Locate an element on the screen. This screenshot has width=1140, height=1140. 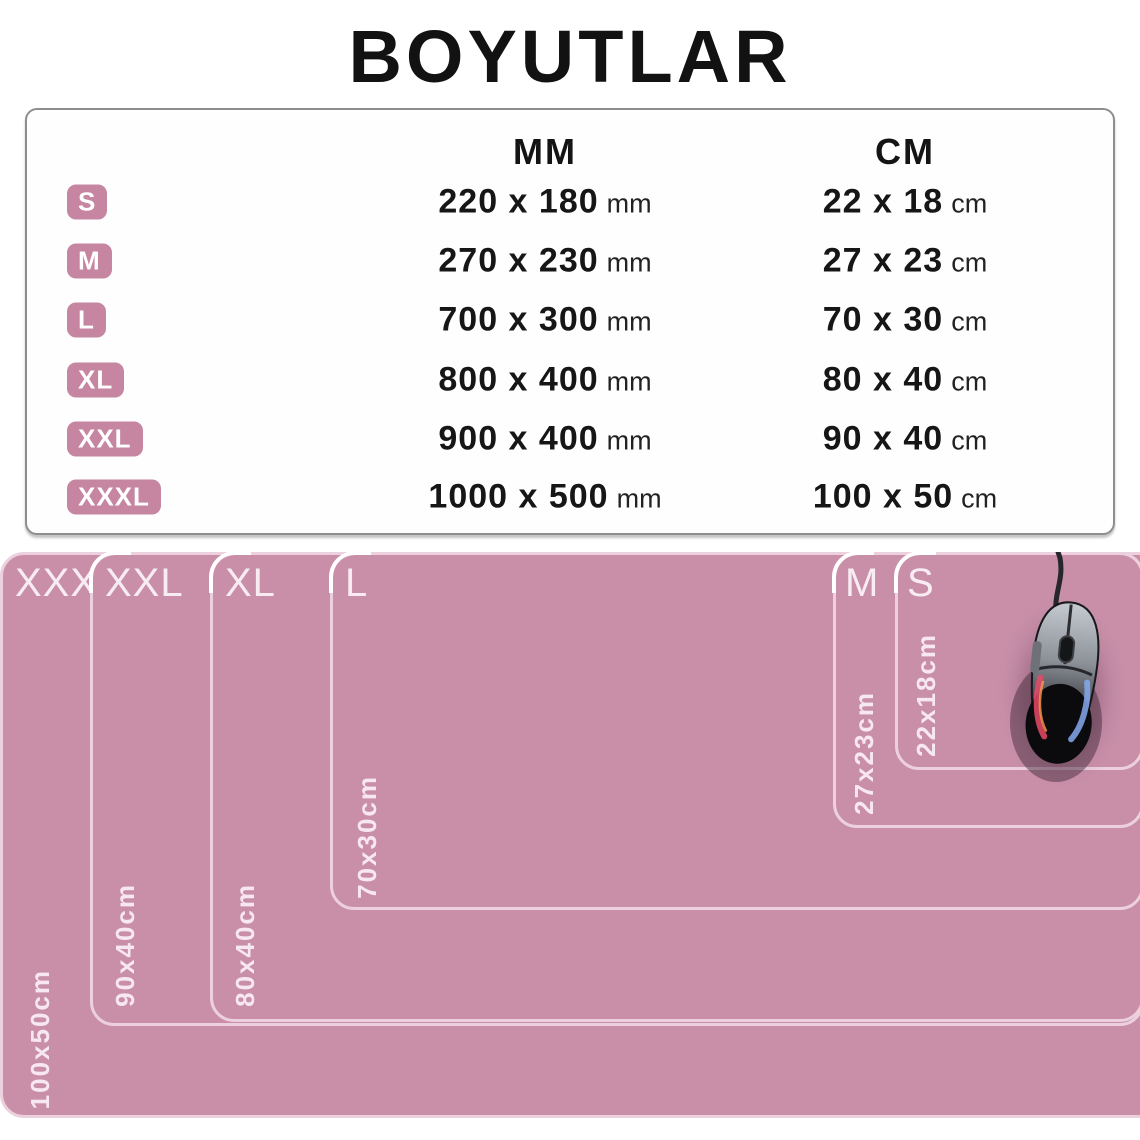
mm-value: 1000 x 500 mm is located at coordinates (544, 497).